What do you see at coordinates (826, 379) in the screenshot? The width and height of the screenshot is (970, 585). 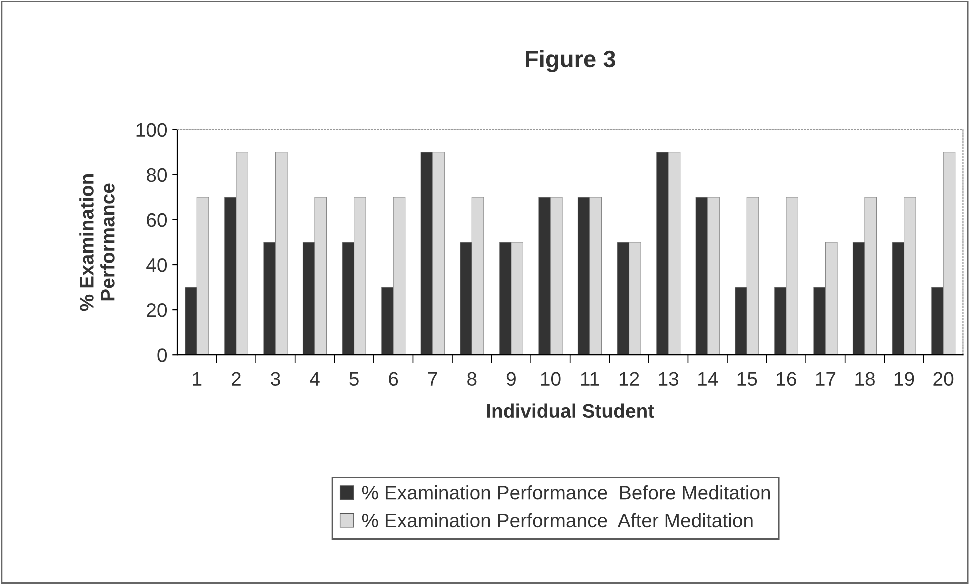 I see `x-tick-label: 17` at bounding box center [826, 379].